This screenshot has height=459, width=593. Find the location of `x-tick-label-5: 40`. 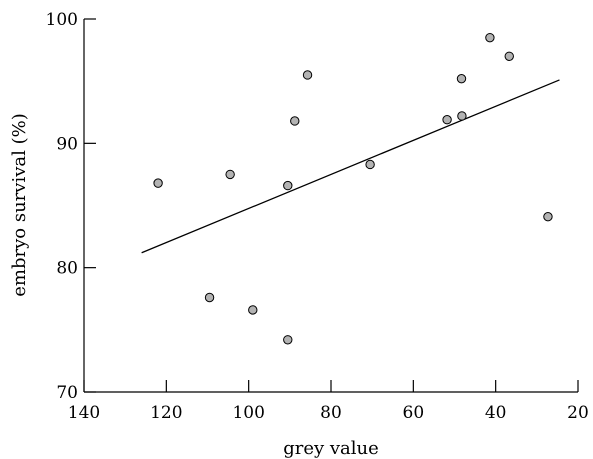

x-tick-label-5: 40 is located at coordinates (496, 413).